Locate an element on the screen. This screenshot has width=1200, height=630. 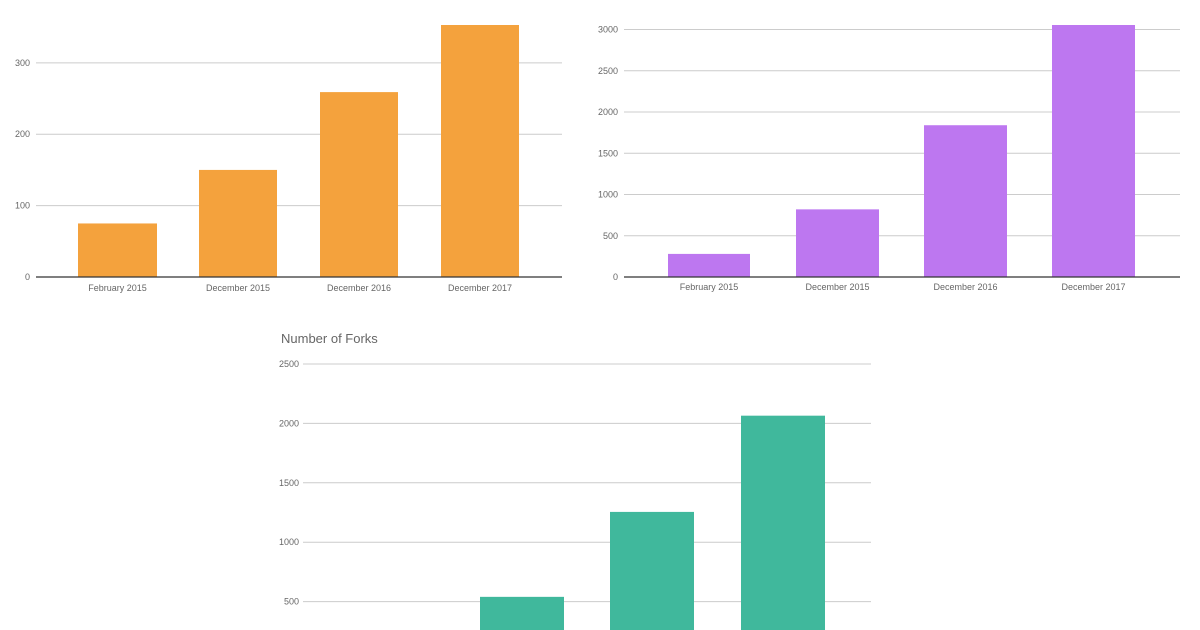
chart-3-y-tick-label: 1000 is located at coordinates (289, 542).